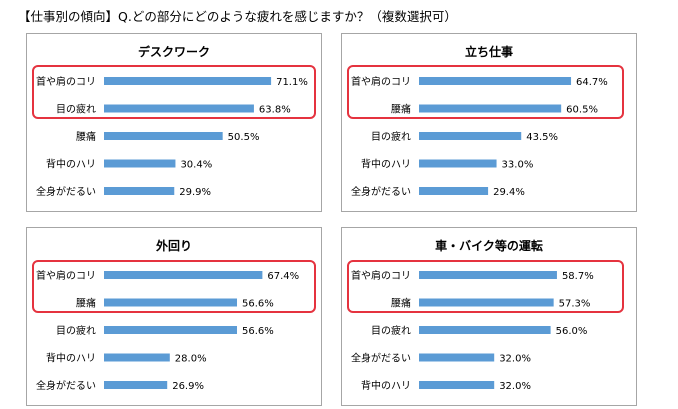 Image resolution: width=678 pixels, height=409 pixels. I want to click on value-label: 64.7%, so click(592, 82).